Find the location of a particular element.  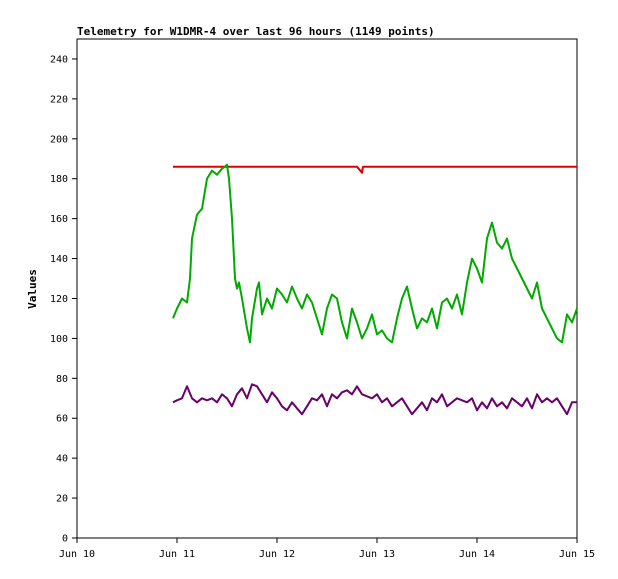

x-tick-label: Jun 12 is located at coordinates (277, 554).